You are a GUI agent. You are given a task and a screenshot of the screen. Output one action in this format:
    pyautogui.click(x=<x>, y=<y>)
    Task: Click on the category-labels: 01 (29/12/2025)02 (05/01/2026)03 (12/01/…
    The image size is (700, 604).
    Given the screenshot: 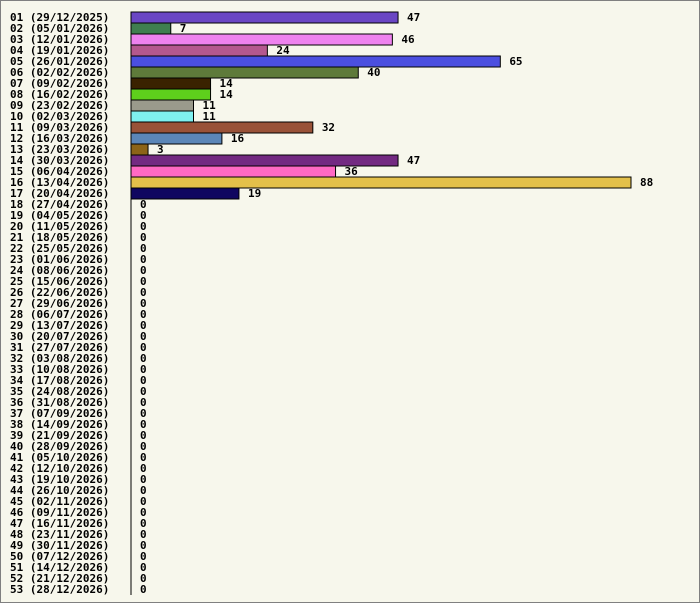 What is the action you would take?
    pyautogui.click(x=59, y=303)
    